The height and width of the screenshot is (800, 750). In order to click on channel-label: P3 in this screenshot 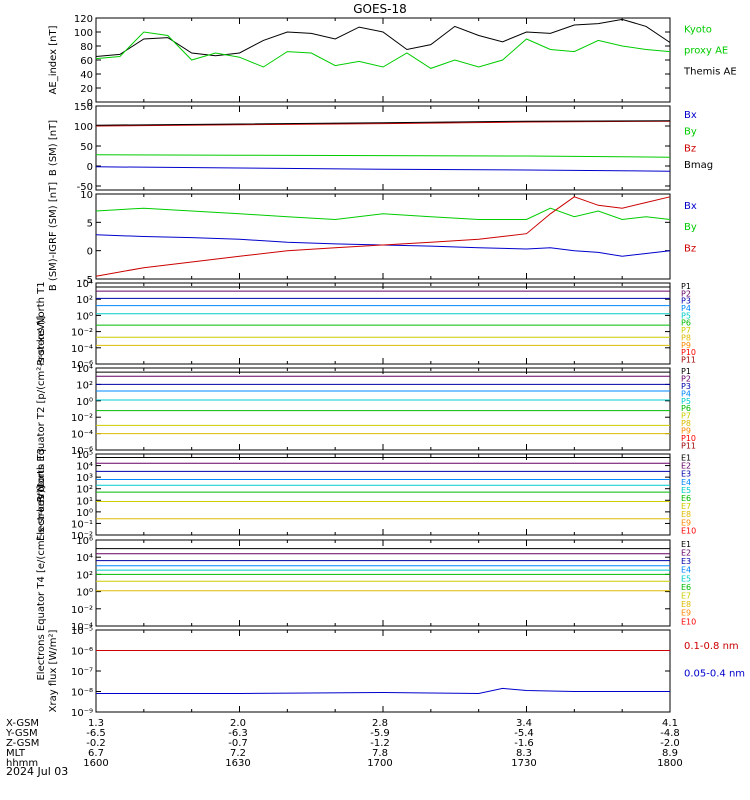, I will do `click(686, 386)`.